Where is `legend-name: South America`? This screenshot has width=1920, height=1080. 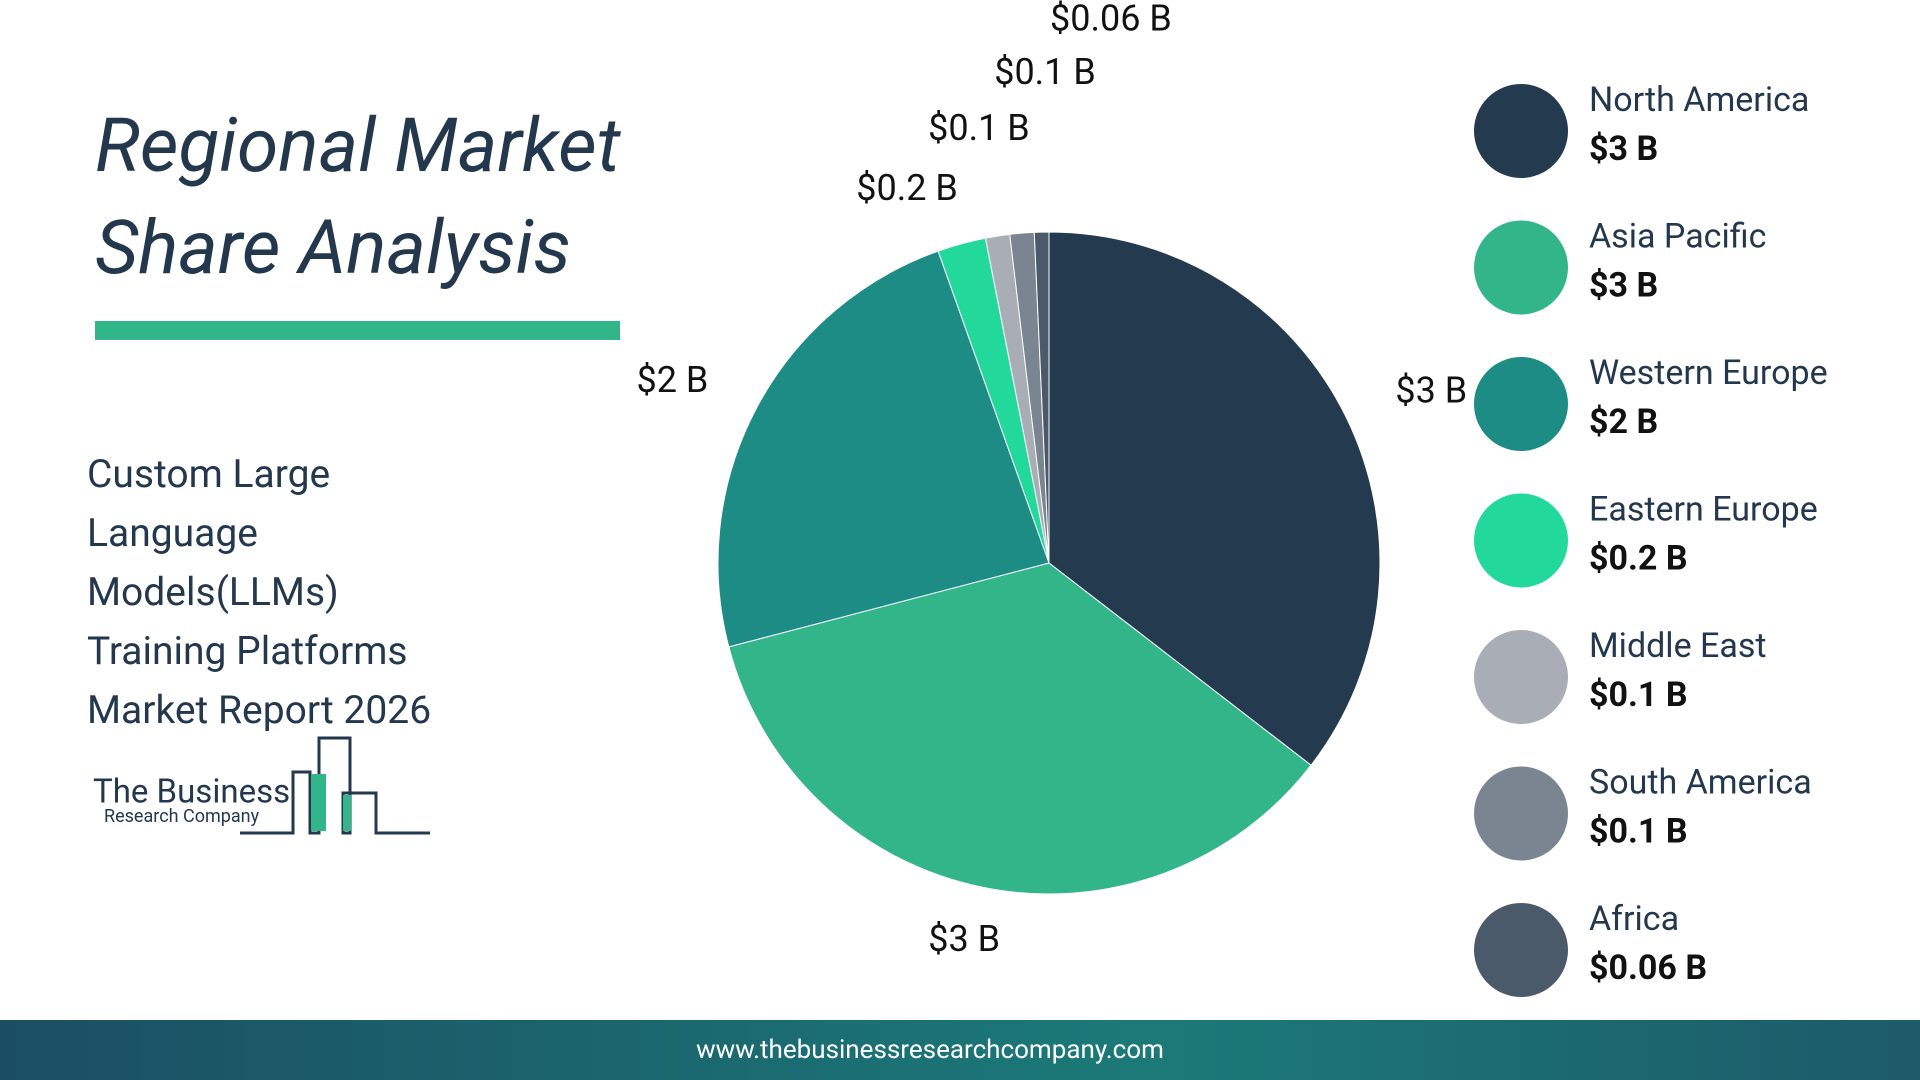 legend-name: South America is located at coordinates (1700, 782).